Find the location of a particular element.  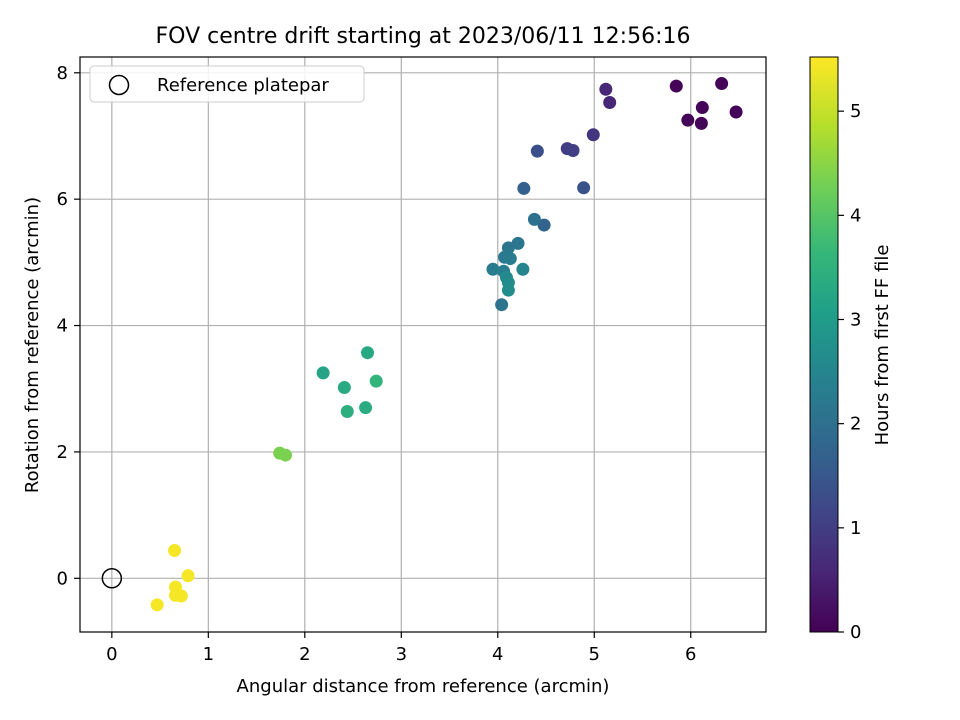

y-axis-ticks: 0 2 4 6 8 is located at coordinates (68, 326).